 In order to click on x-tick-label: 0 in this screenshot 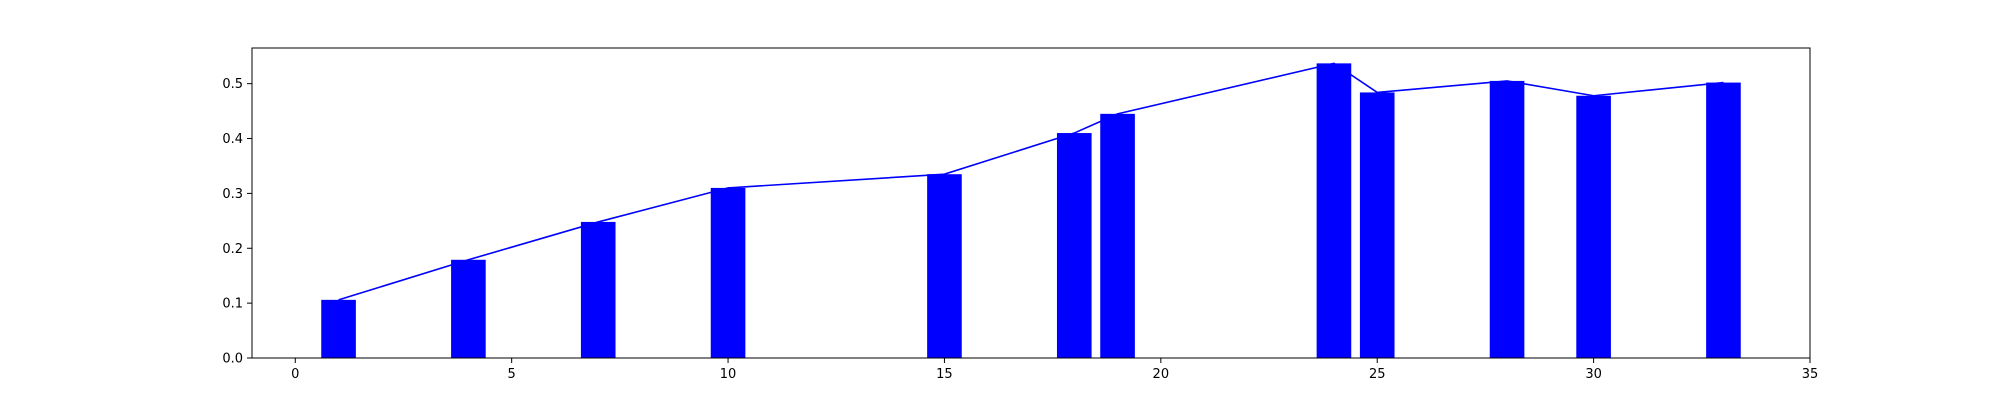, I will do `click(295, 374)`.